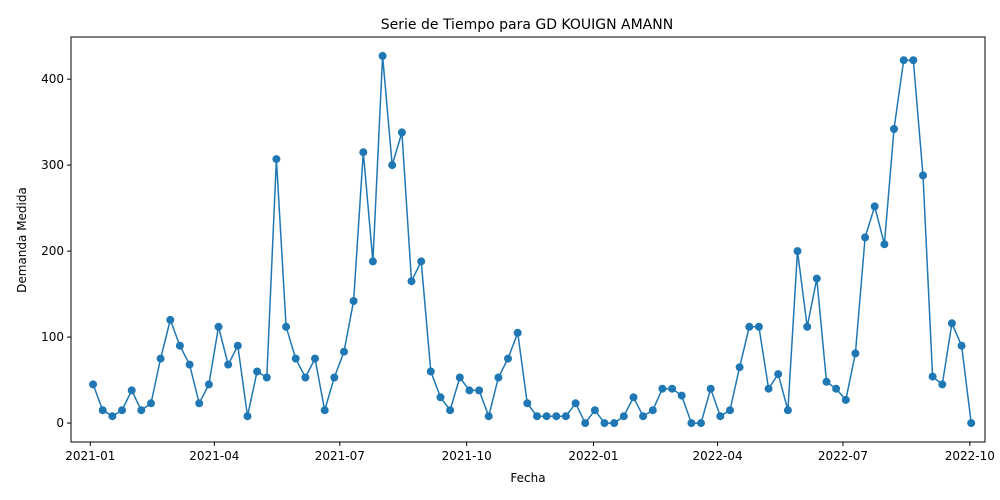 This screenshot has width=1000, height=500. What do you see at coordinates (214, 456) in the screenshot?
I see `x-tick-label: 2021-04` at bounding box center [214, 456].